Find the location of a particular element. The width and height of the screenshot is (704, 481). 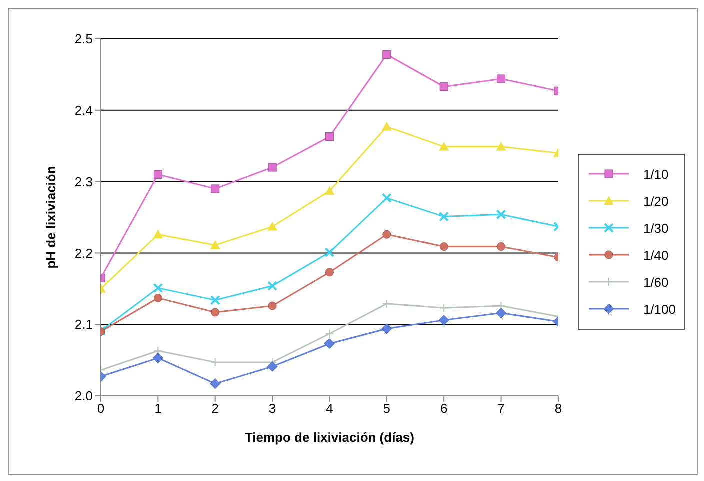

legend-label: 1/40 is located at coordinates (656, 255).